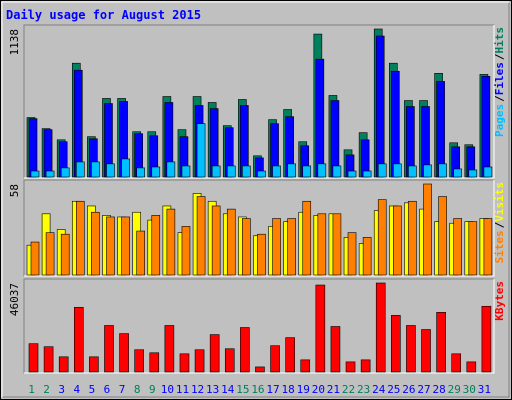 Image resolution: width=512 pixels, height=400 pixels. What do you see at coordinates (288, 389) in the screenshot?
I see `x-tick-label: 18` at bounding box center [288, 389].